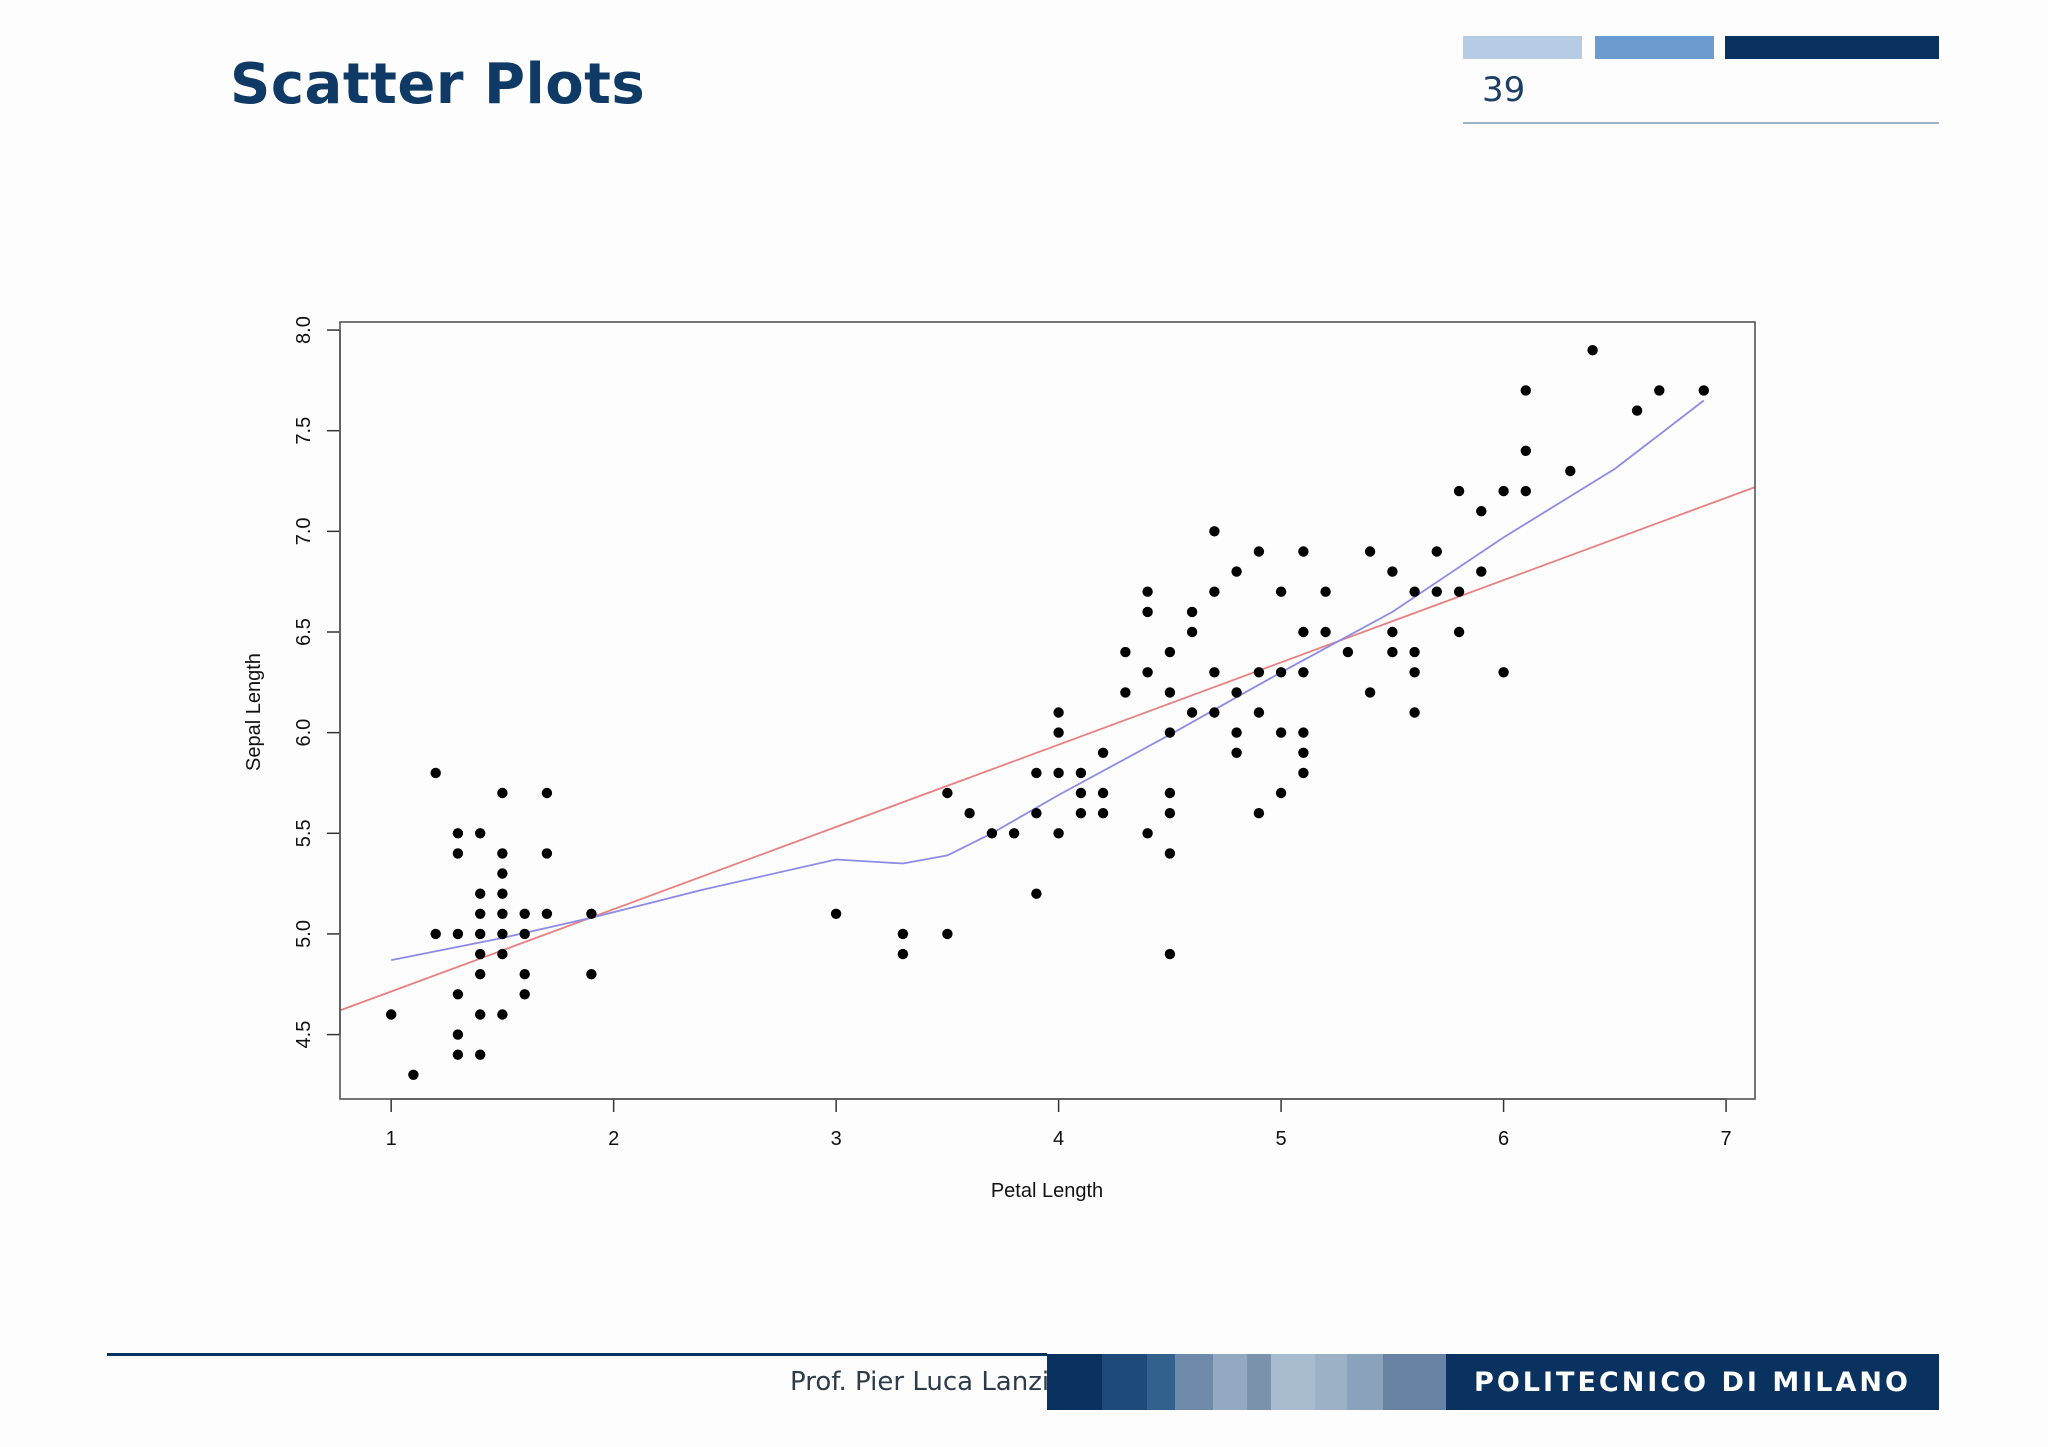  What do you see at coordinates (1504, 90) in the screenshot?
I see `page-number: 39` at bounding box center [1504, 90].